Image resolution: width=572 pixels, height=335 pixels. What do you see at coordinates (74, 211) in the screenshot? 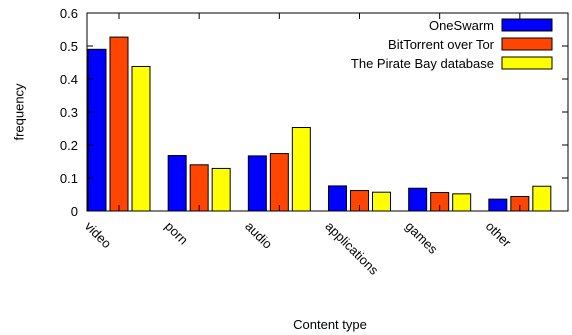
I see `y-tick-label: 0` at bounding box center [74, 211].